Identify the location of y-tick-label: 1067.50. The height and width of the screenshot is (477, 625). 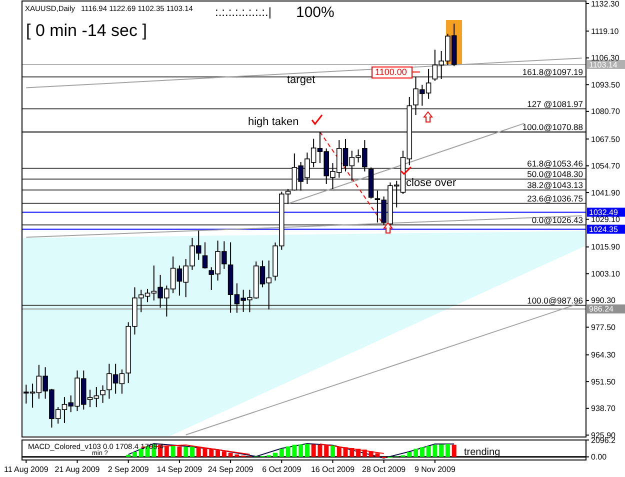
(605, 139).